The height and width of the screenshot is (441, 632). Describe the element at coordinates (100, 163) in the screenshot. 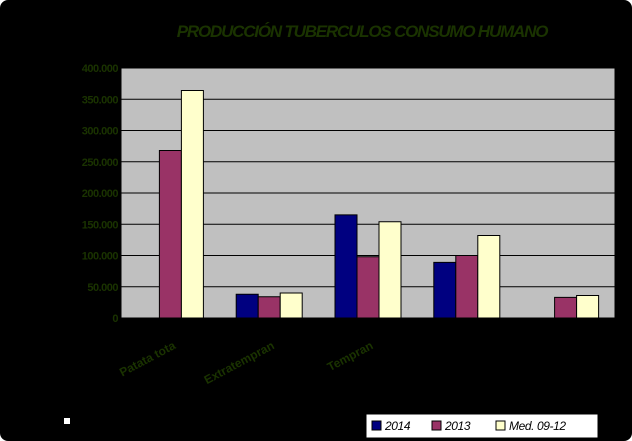

I see `y-tick-label: 250.000` at that location.